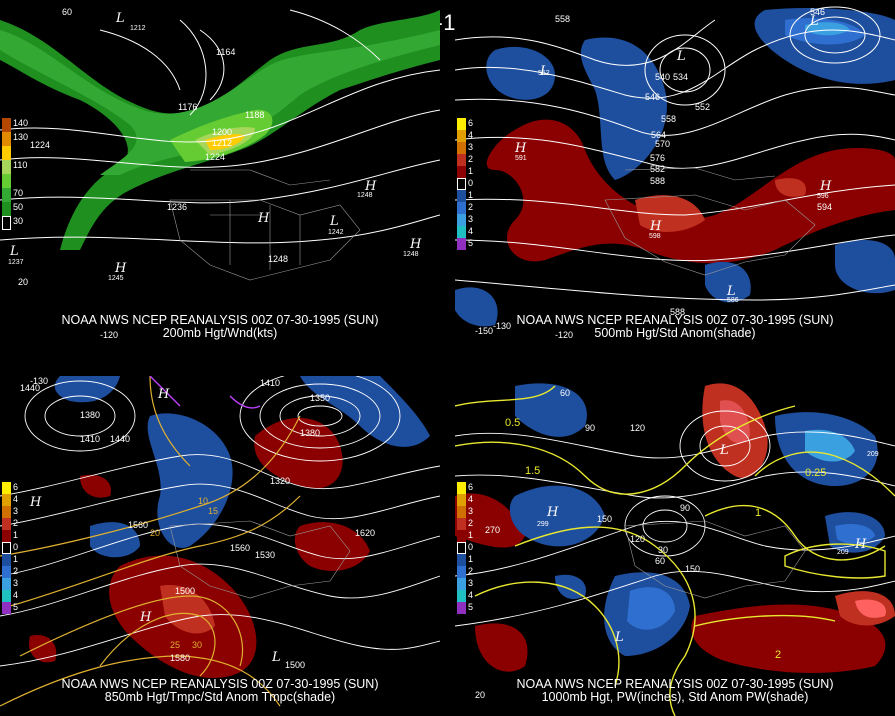 This screenshot has width=895, height=716. What do you see at coordinates (138, 28) in the screenshot?
I see `contour-label: 1212` at bounding box center [138, 28].